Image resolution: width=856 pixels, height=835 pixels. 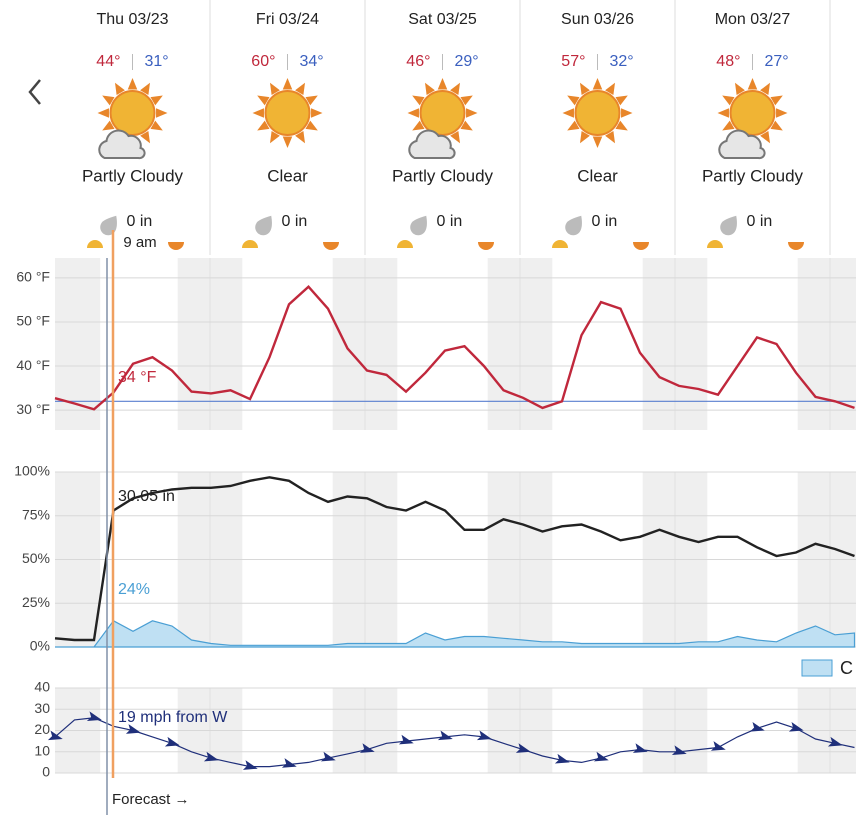 What do you see at coordinates (442, 19) in the screenshot?
I see `day-date: Sat 03/25` at bounding box center [442, 19].